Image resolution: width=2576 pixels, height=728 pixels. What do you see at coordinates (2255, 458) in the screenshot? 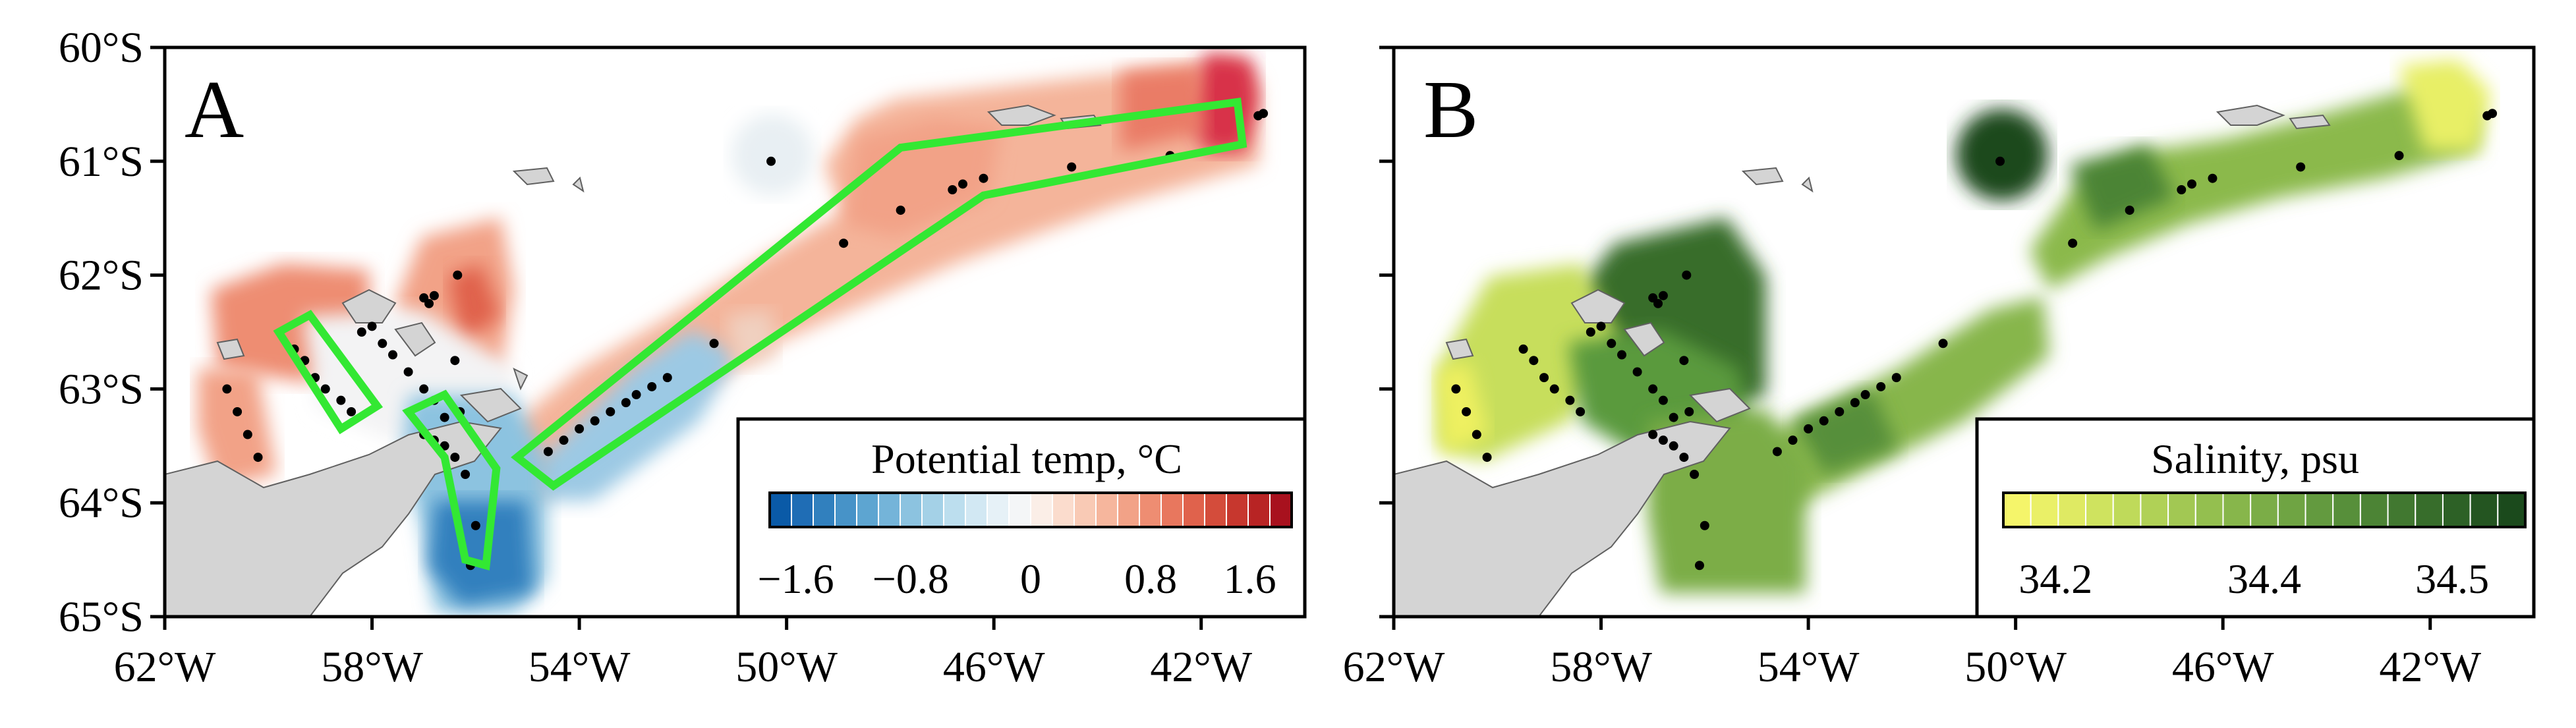
I see `legend-title-b: Salinity, psu` at bounding box center [2255, 458].